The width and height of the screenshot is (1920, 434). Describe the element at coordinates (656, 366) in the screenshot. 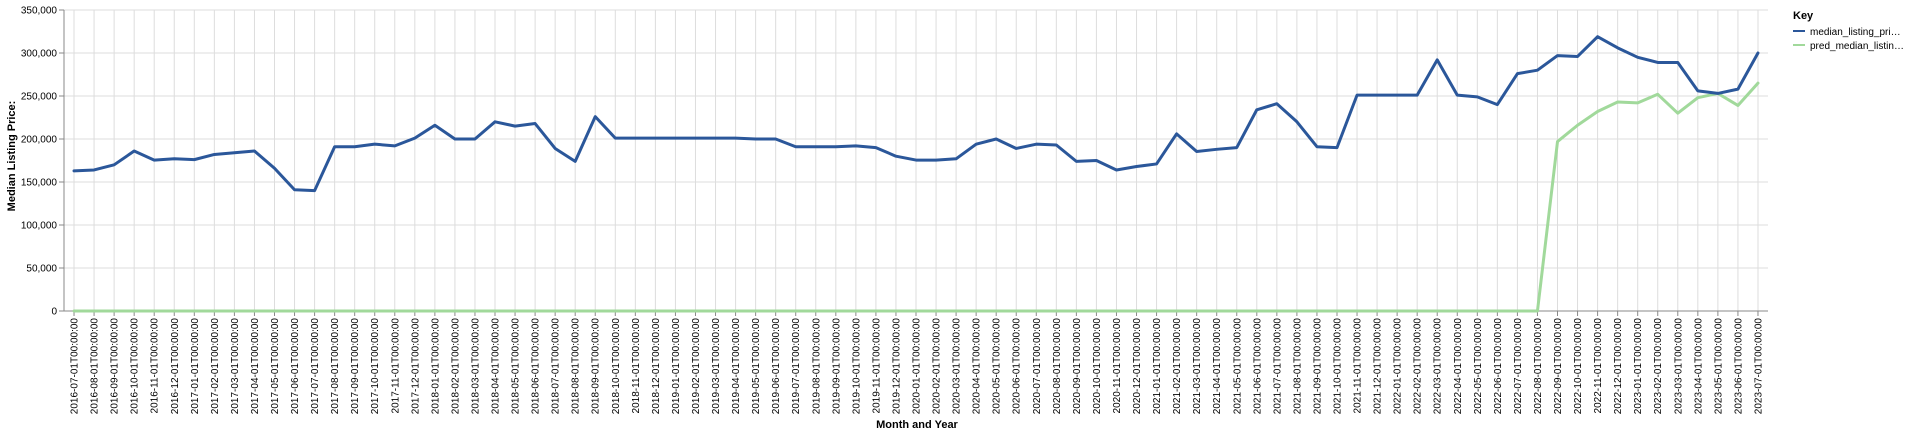

I see `x-tick-label: 2018-12-01T00:00:00` at that location.